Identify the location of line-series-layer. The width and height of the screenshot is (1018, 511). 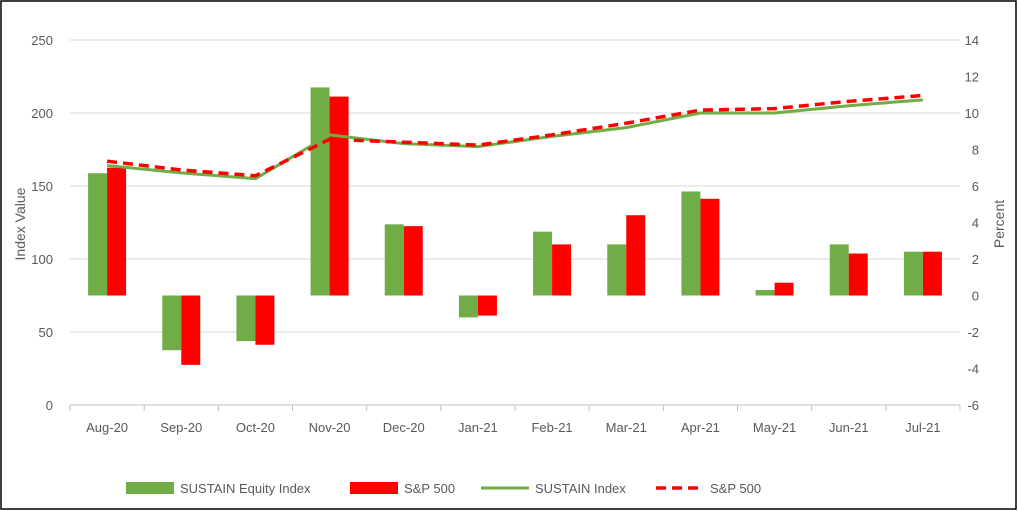
(515, 137).